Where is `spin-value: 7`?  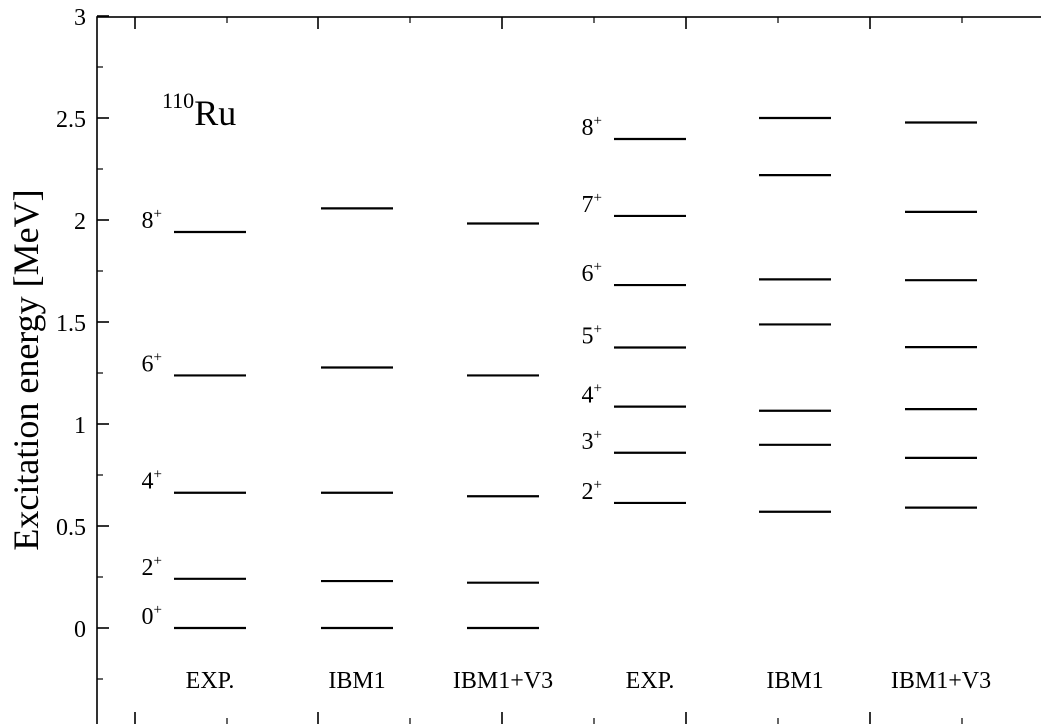
spin-value: 7 is located at coordinates (588, 205).